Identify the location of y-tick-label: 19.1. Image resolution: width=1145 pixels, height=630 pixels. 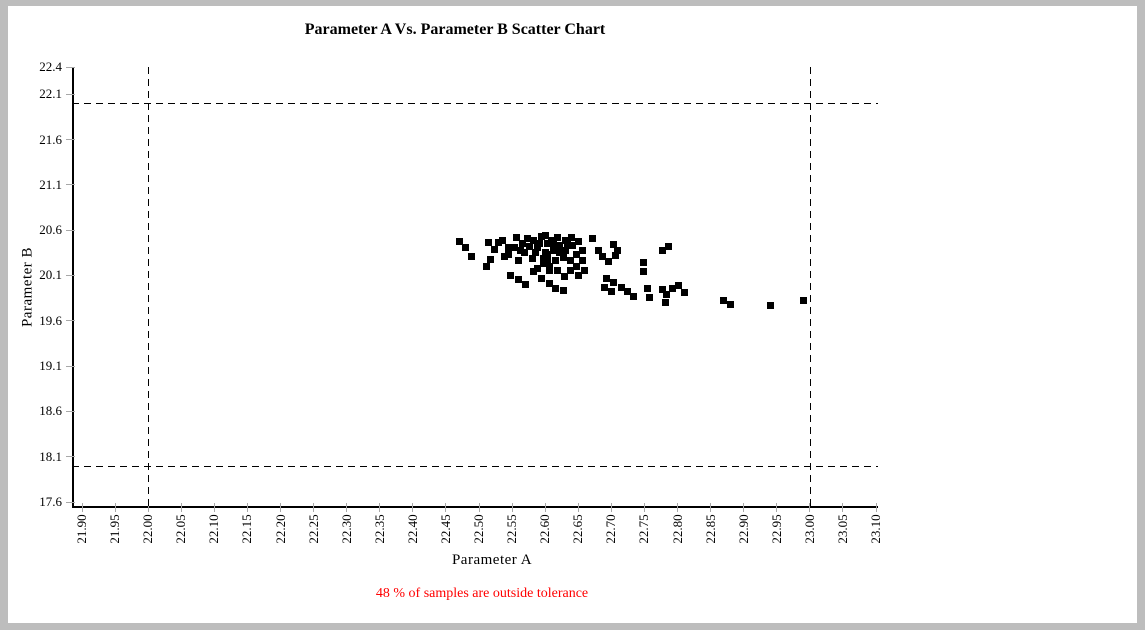
(50, 366).